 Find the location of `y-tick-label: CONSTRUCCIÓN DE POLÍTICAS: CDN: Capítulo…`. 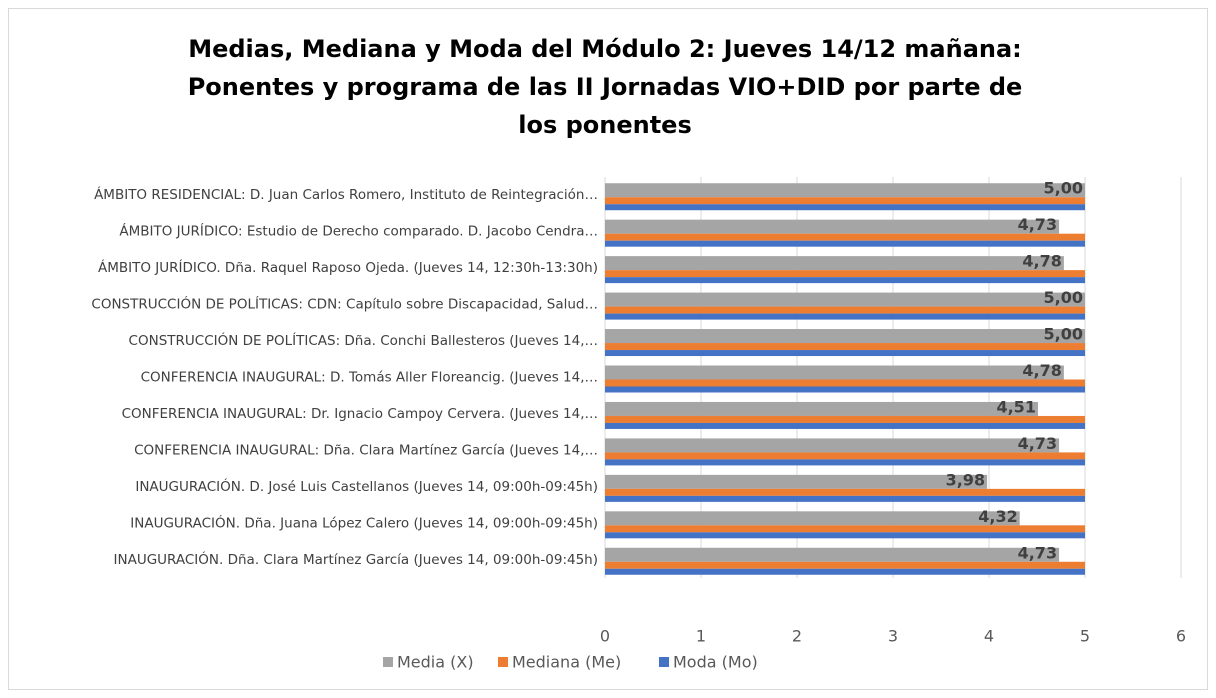

y-tick-label: CONSTRUCCIÓN DE POLÍTICAS: CDN: Capítulo… is located at coordinates (344, 304).